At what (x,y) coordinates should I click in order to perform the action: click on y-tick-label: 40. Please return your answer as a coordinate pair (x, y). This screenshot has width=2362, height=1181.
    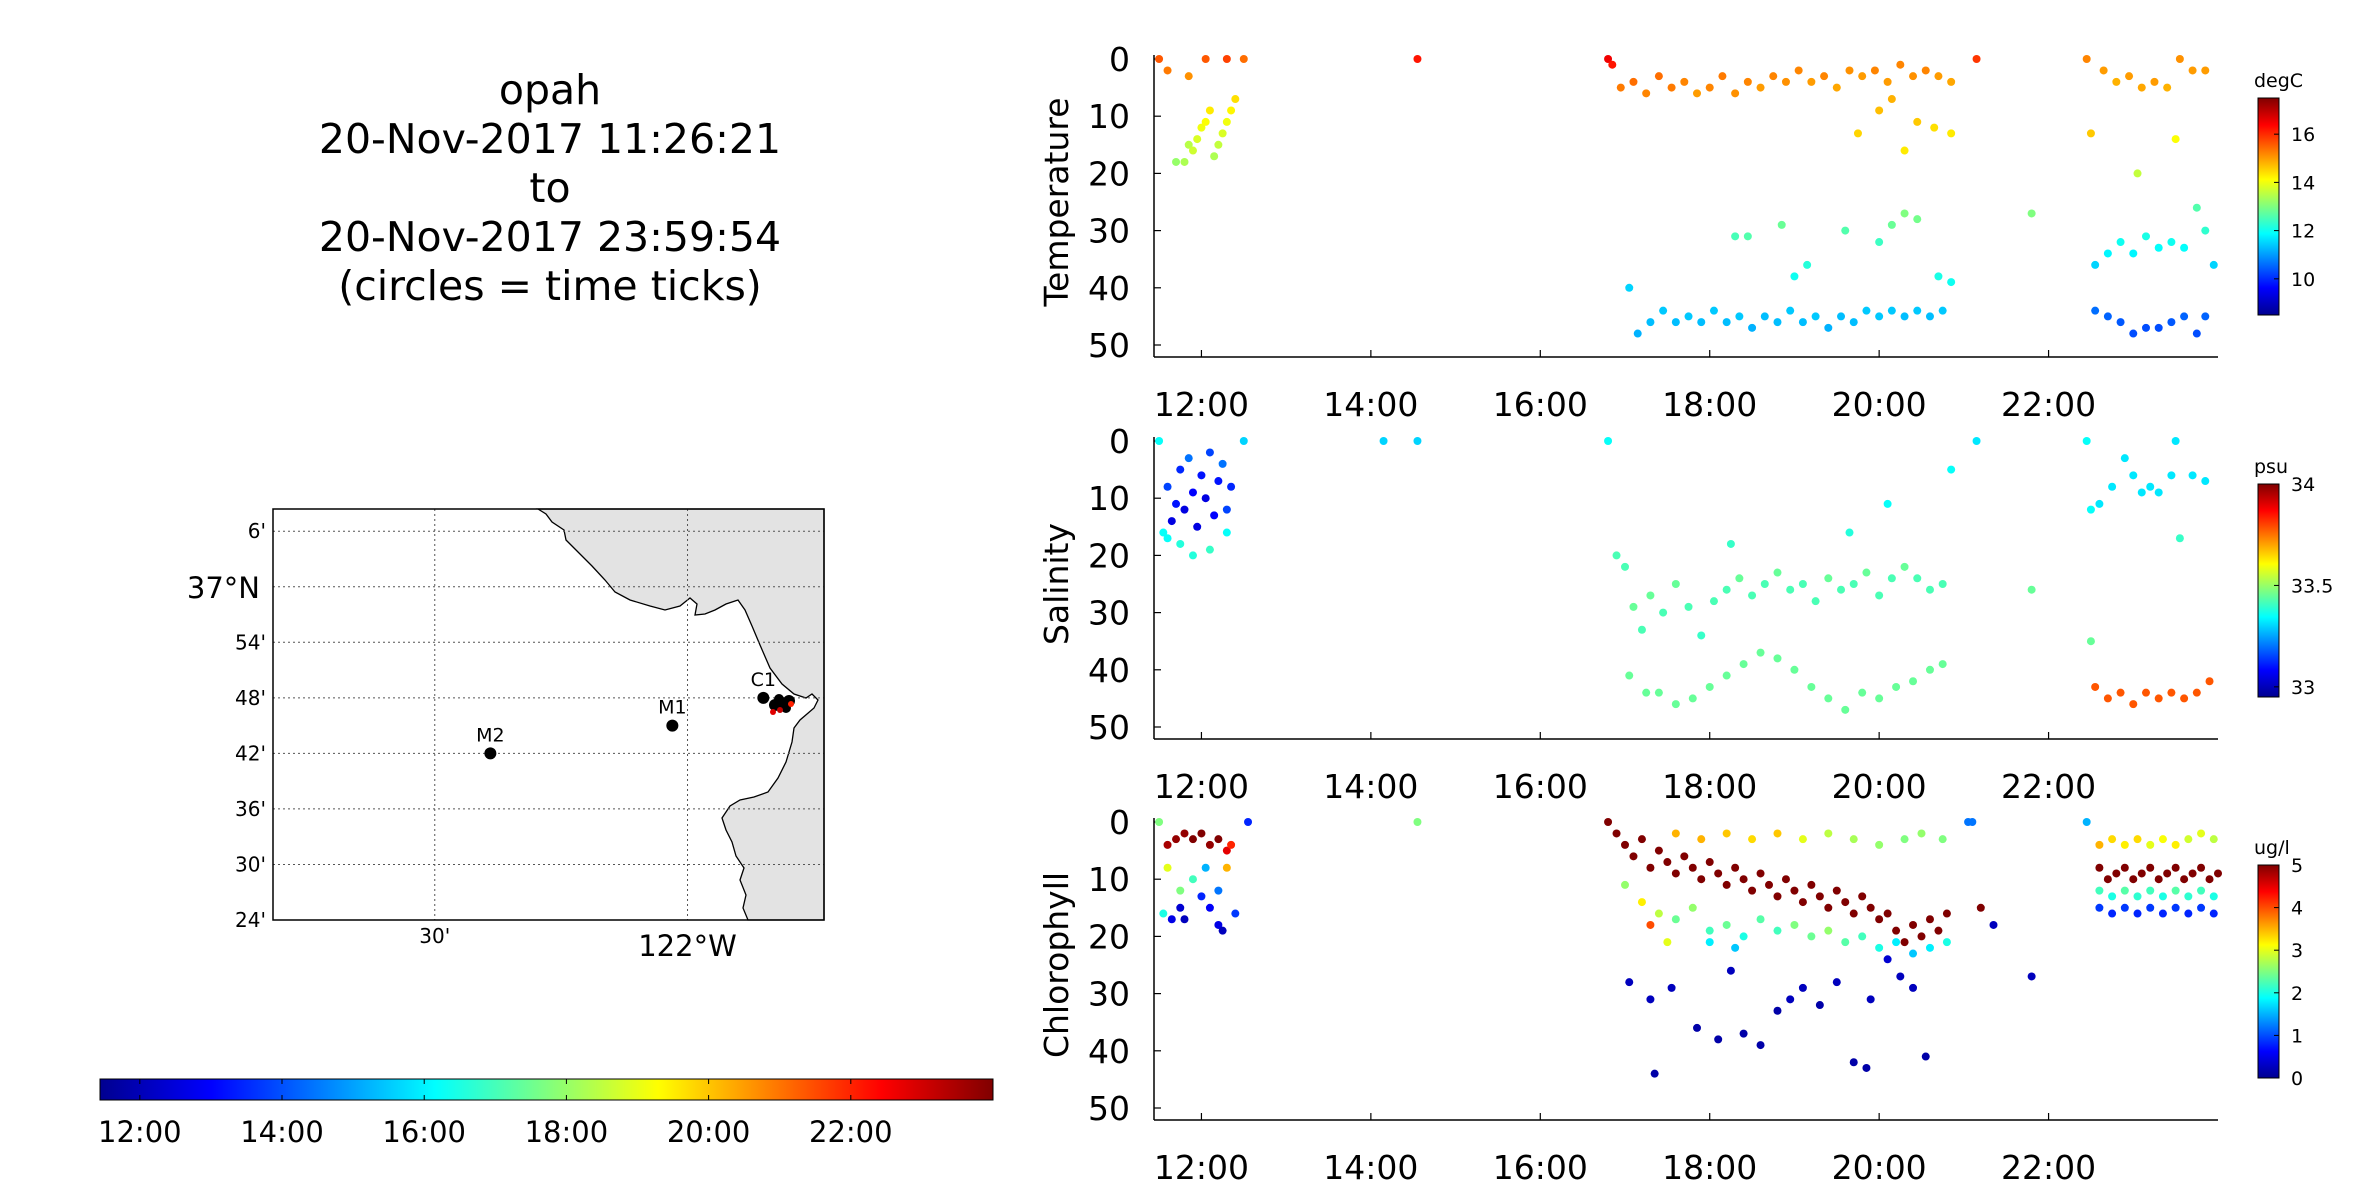
    Looking at the image, I should click on (1109, 670).